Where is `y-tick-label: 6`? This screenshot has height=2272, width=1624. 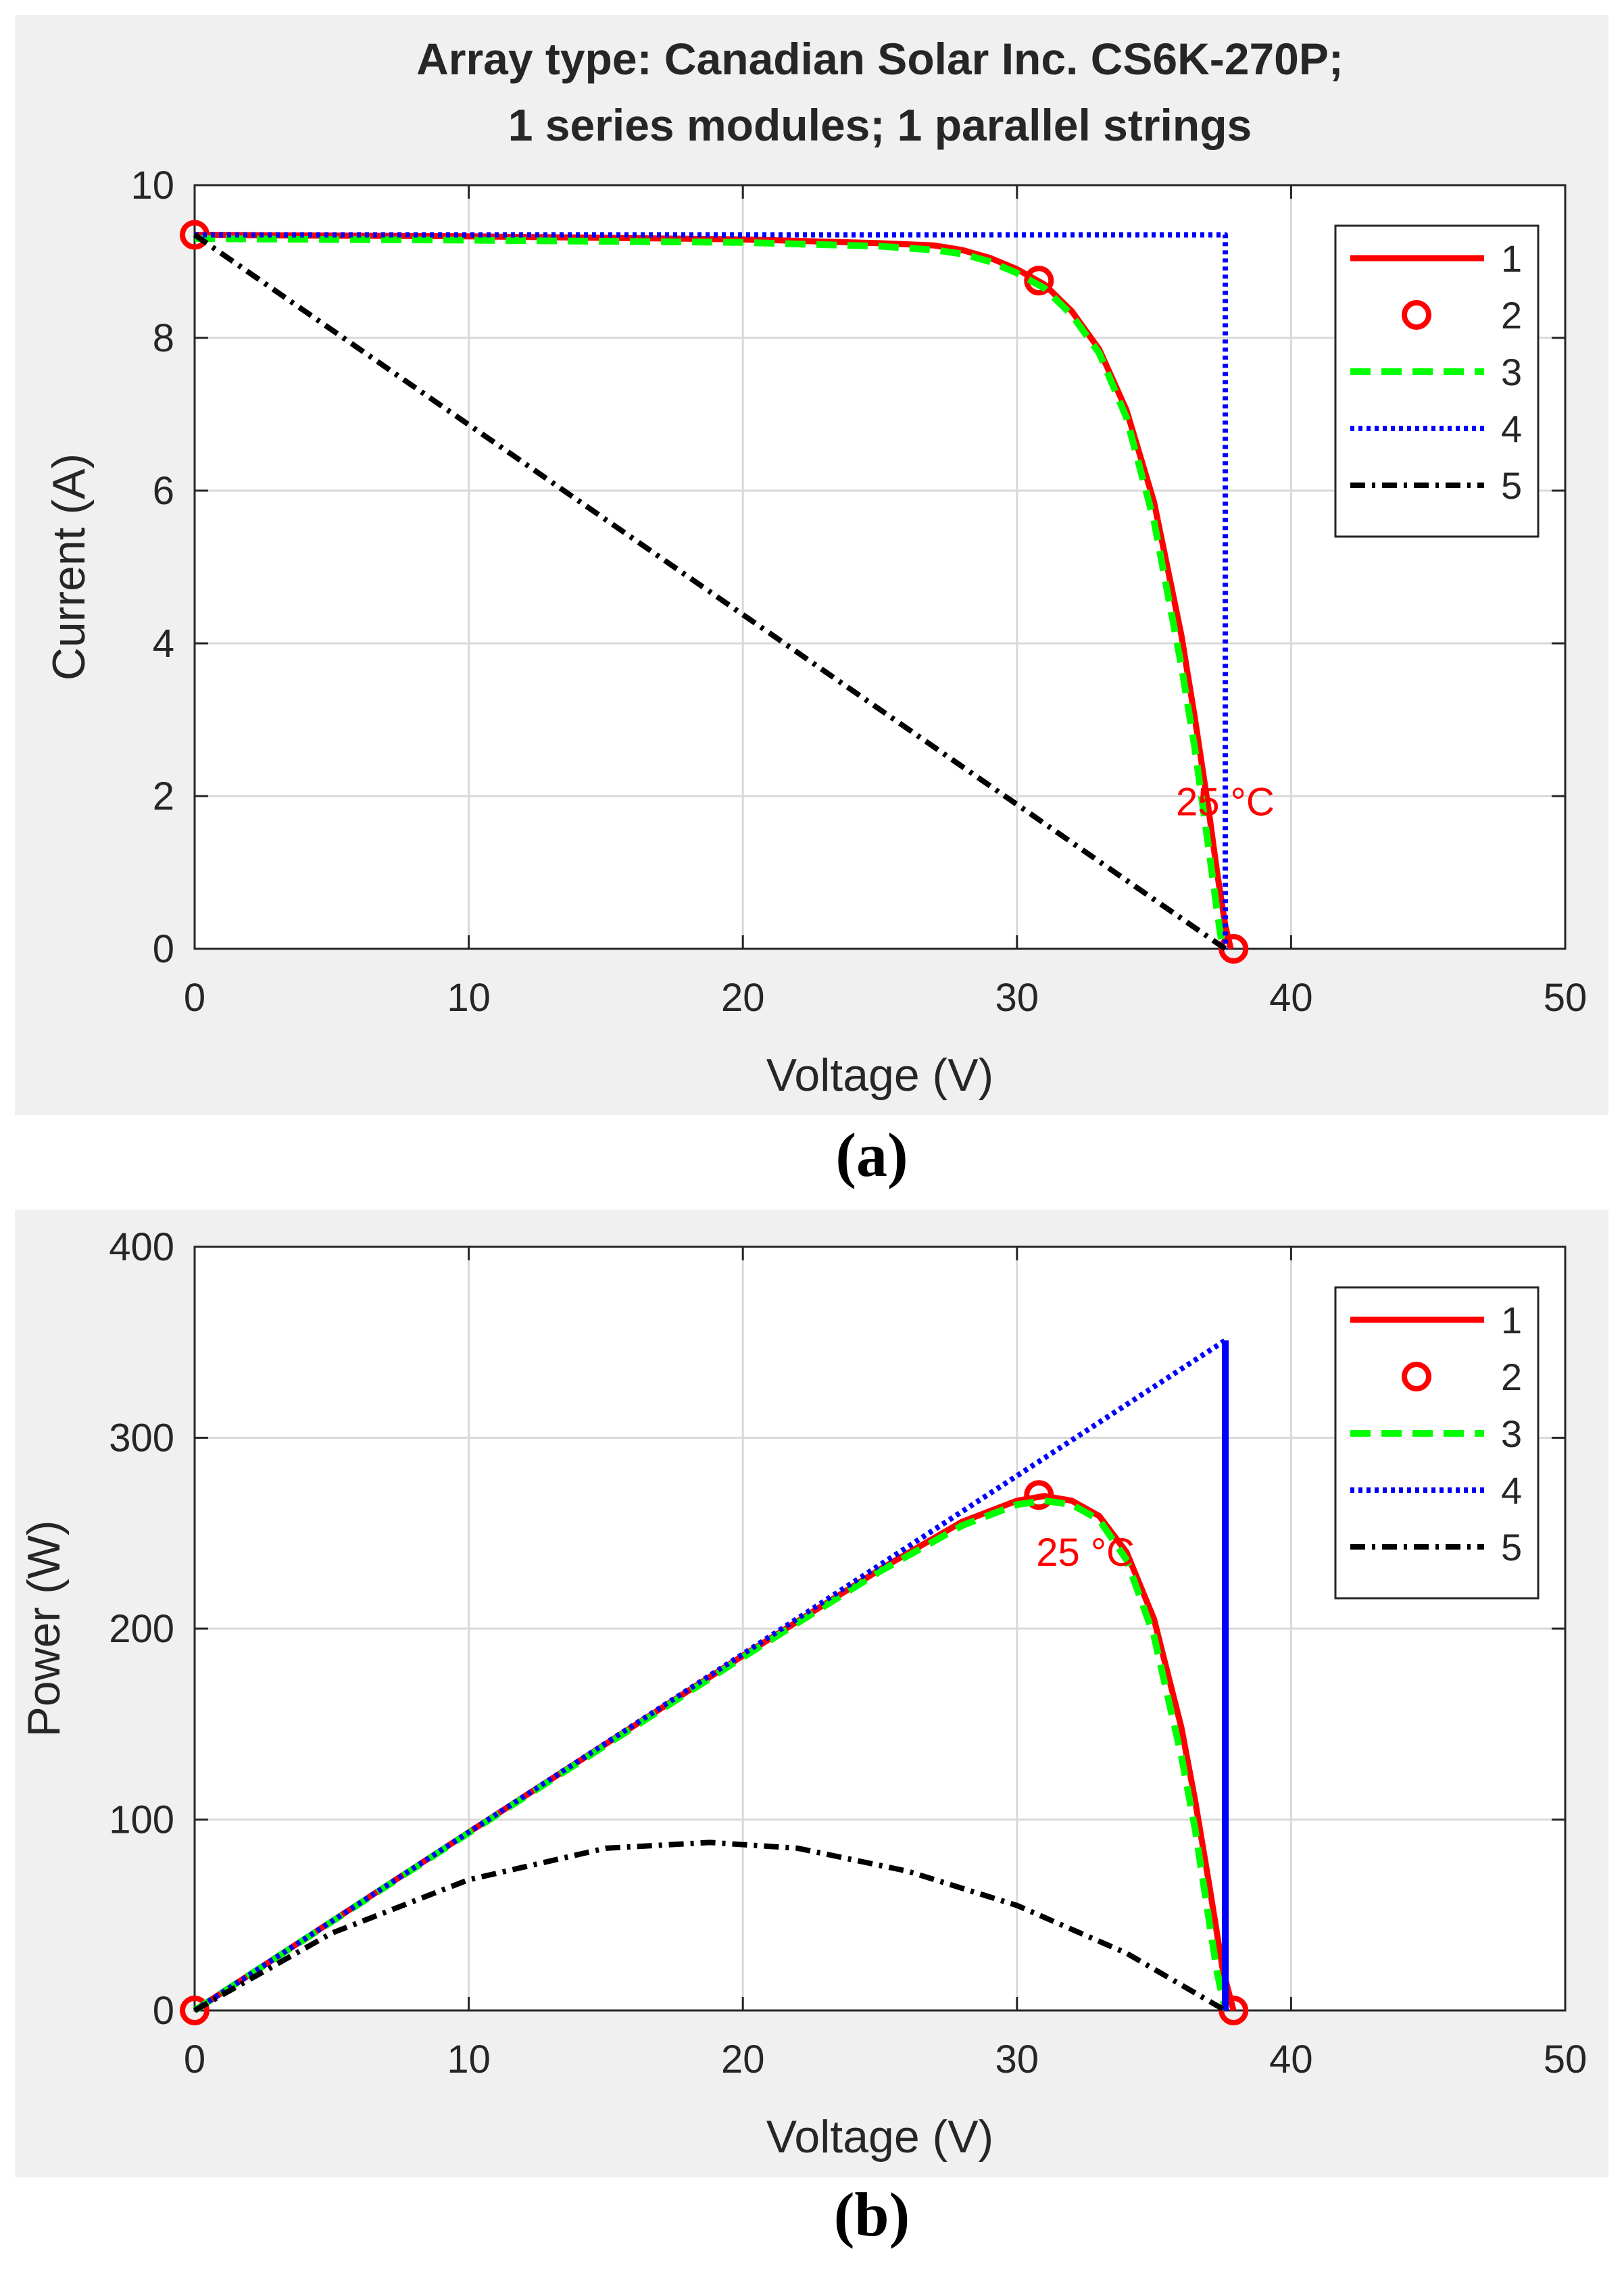
y-tick-label: 6 is located at coordinates (164, 491).